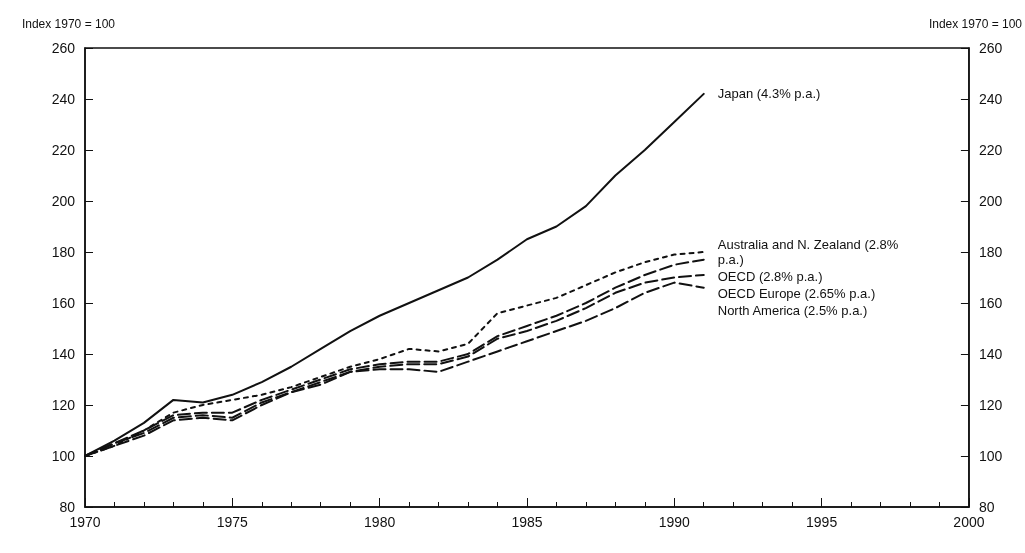 The width and height of the screenshot is (1025, 553). I want to click on y-tick-label: 260, so click(63, 48).